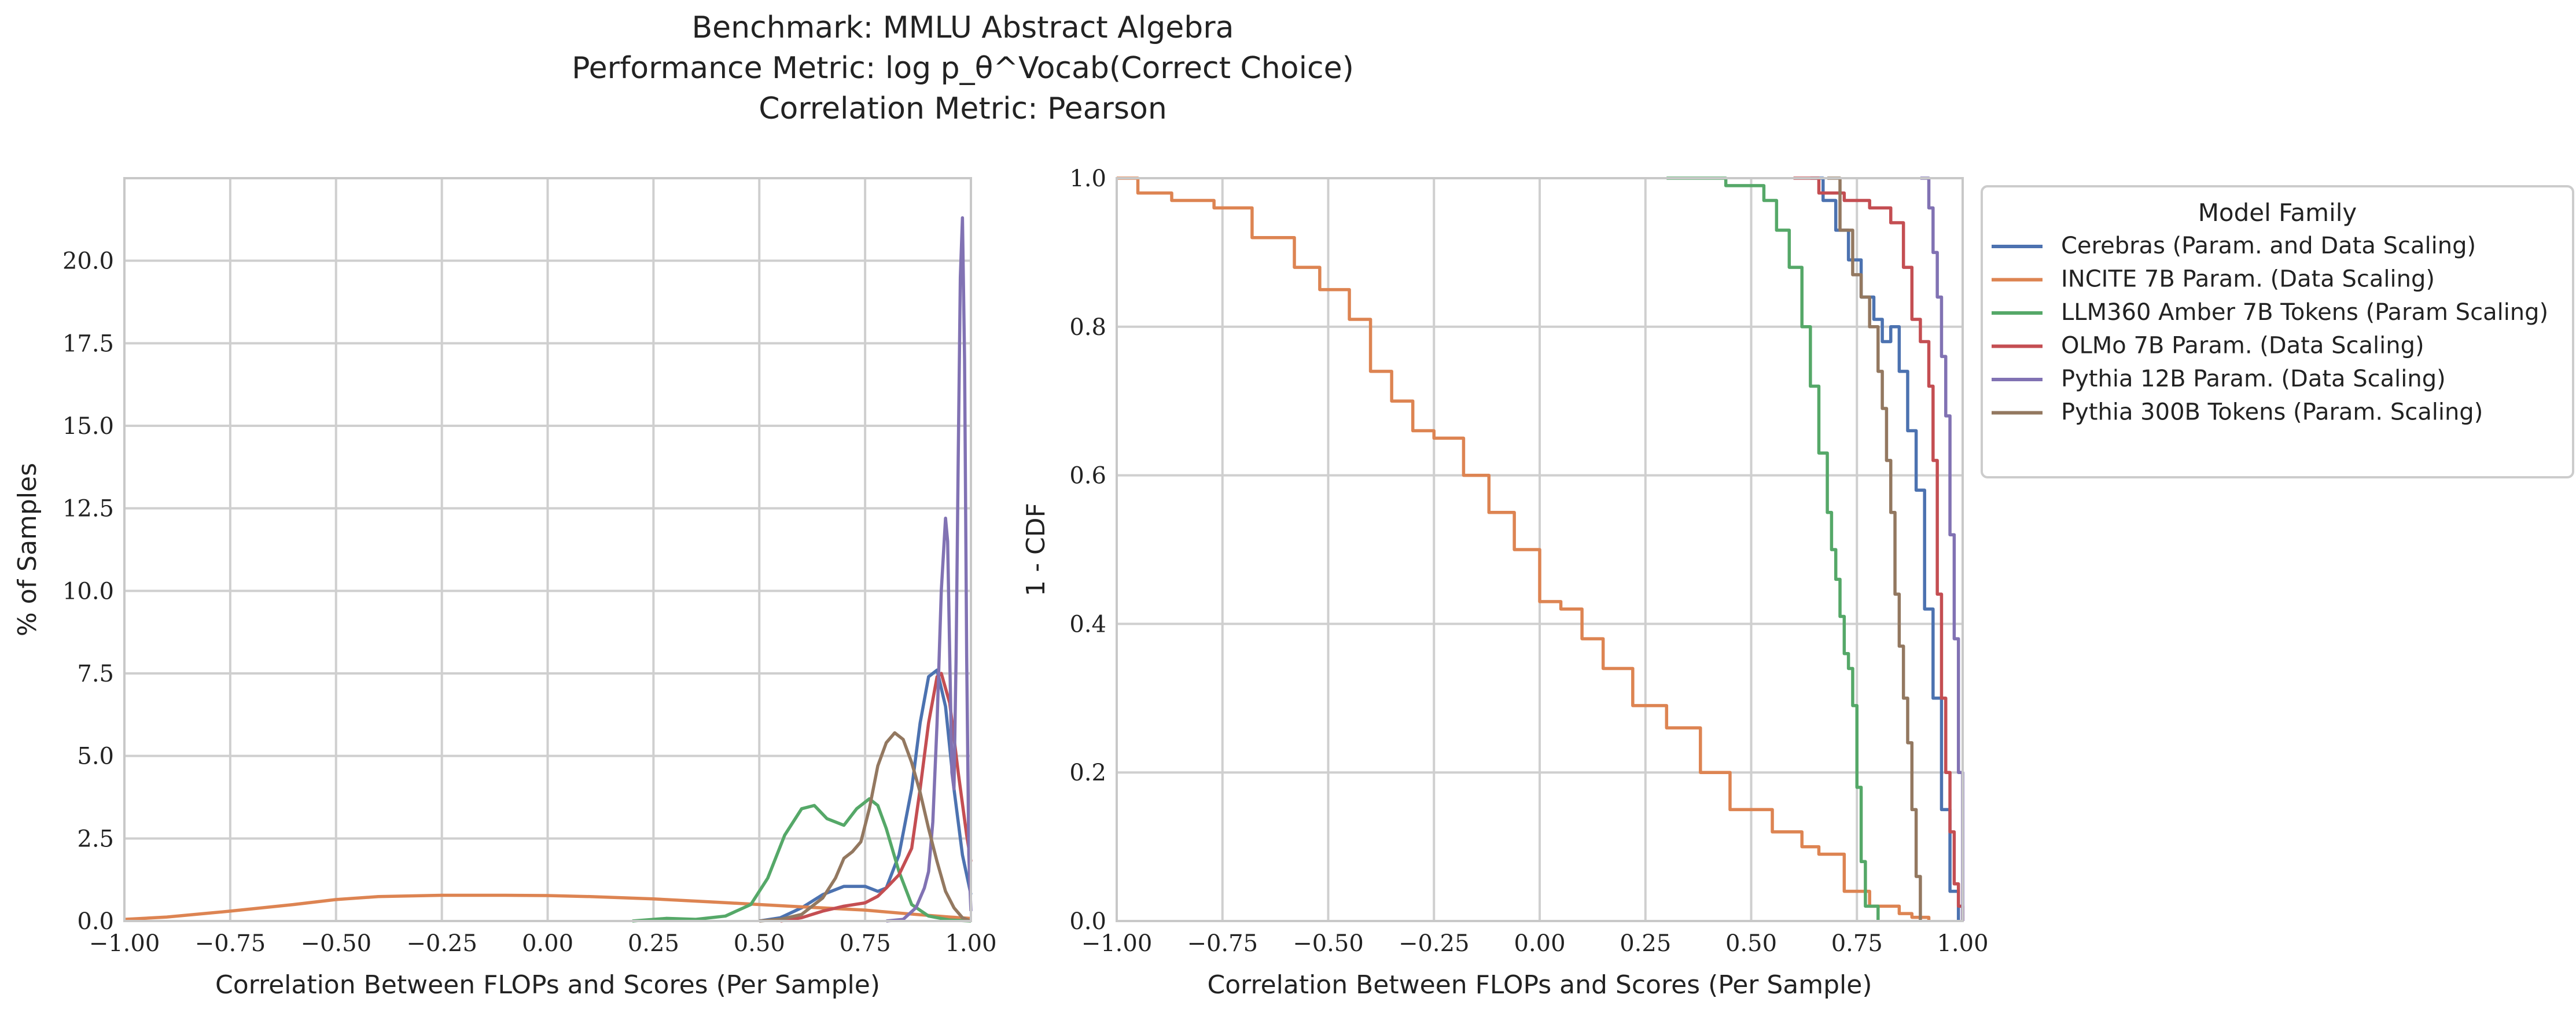 This screenshot has width=2576, height=1024. What do you see at coordinates (2253, 379) in the screenshot?
I see `legend-entry-5: Pythia 12B Param. (Data Scaling)` at bounding box center [2253, 379].